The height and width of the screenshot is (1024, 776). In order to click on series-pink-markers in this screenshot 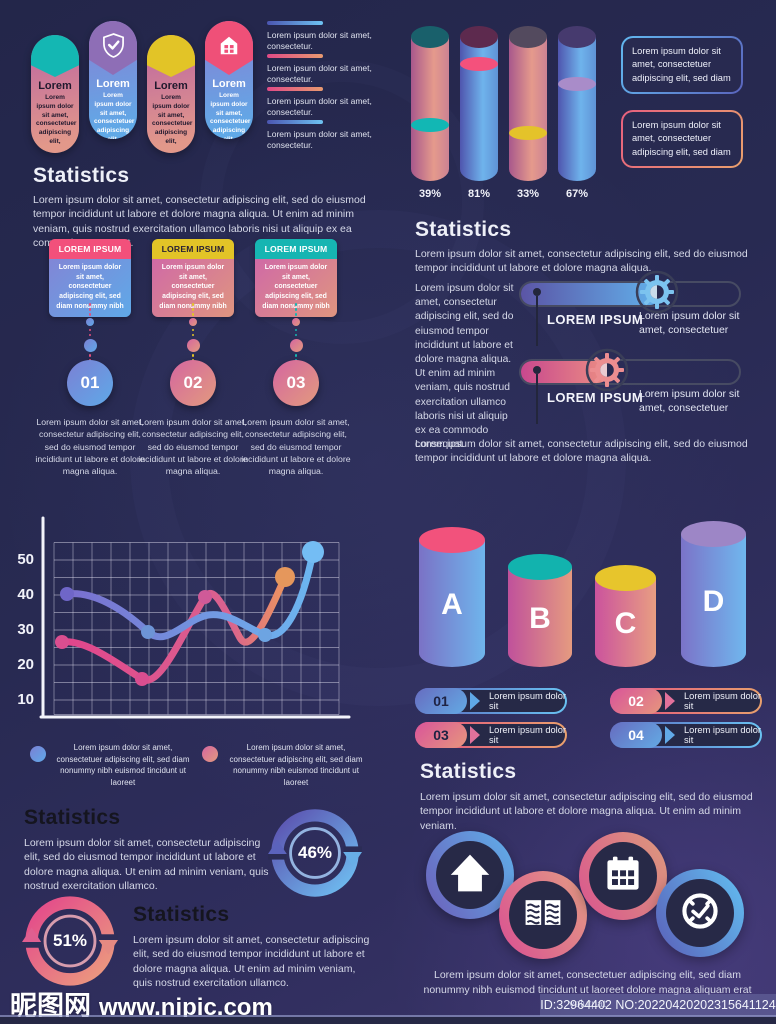, I will do `click(175, 626)`.